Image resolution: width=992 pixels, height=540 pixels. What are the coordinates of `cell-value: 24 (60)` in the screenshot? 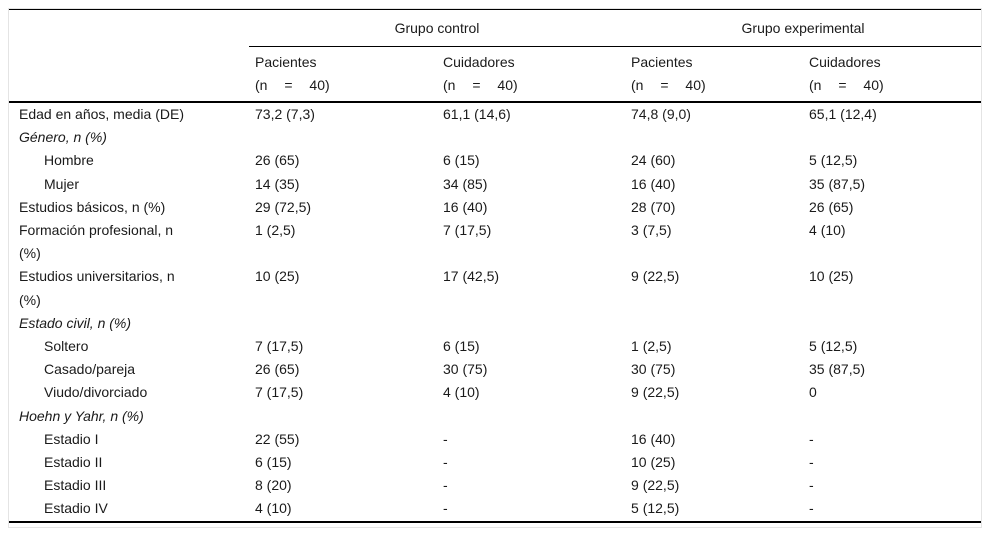 It's located at (653, 160).